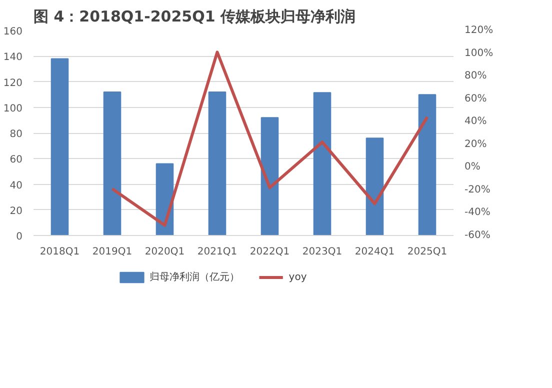  Describe the element at coordinates (475, 98) in the screenshot. I see `y2-tick-label: 60%` at that location.